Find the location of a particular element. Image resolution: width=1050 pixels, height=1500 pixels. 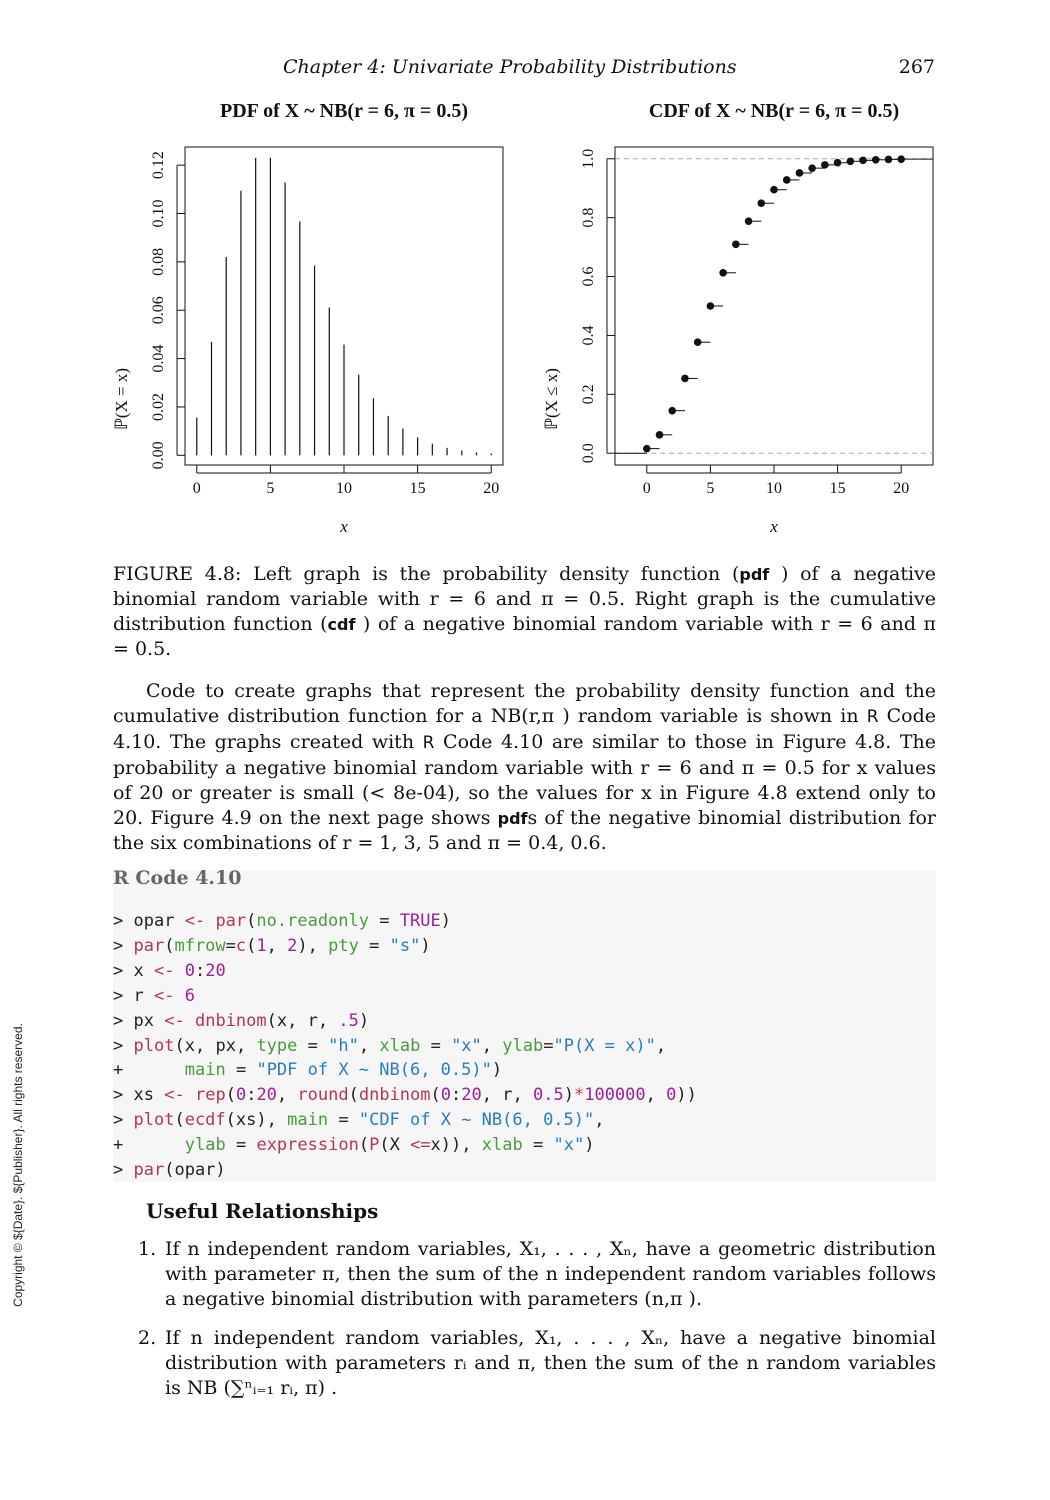

y-tick-label: 0.00 is located at coordinates (158, 455).